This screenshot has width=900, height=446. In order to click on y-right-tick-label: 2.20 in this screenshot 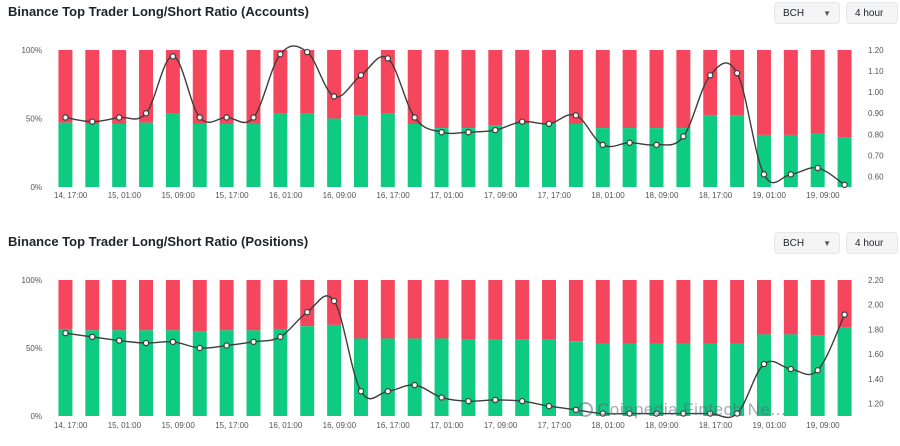, I will do `click(876, 280)`.